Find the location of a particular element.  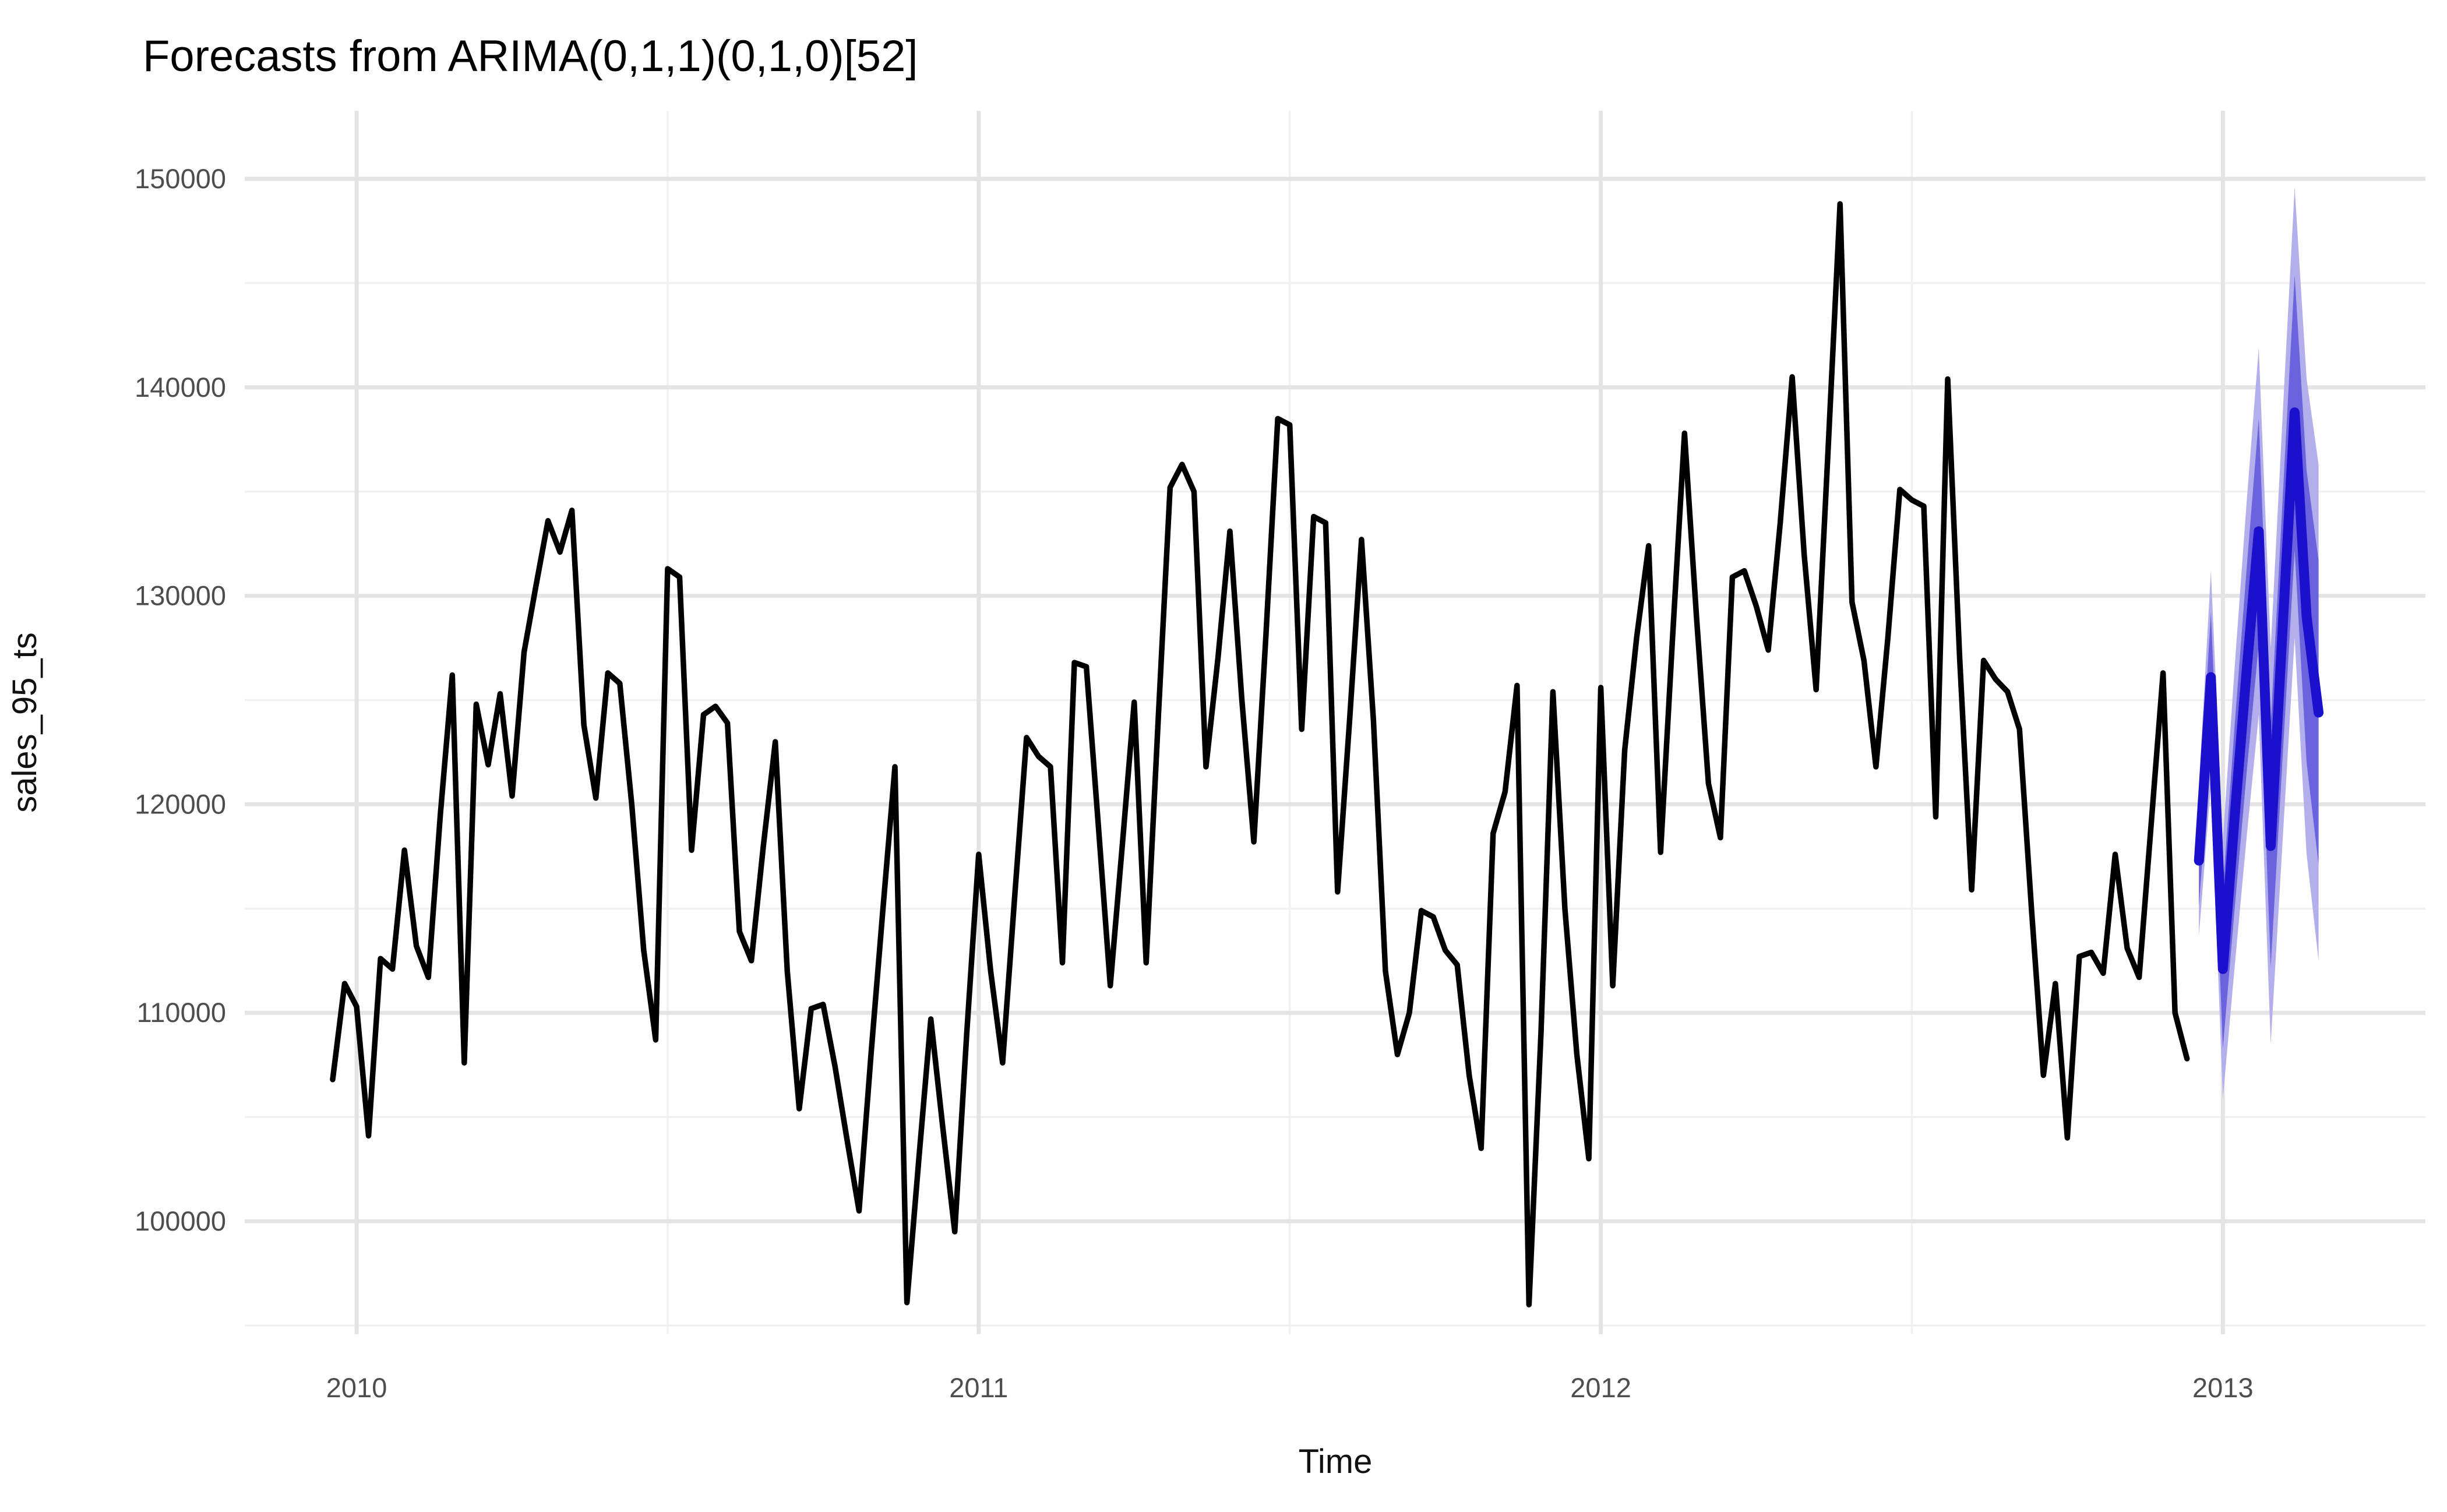

forecast-mean-line is located at coordinates (2259, 690).